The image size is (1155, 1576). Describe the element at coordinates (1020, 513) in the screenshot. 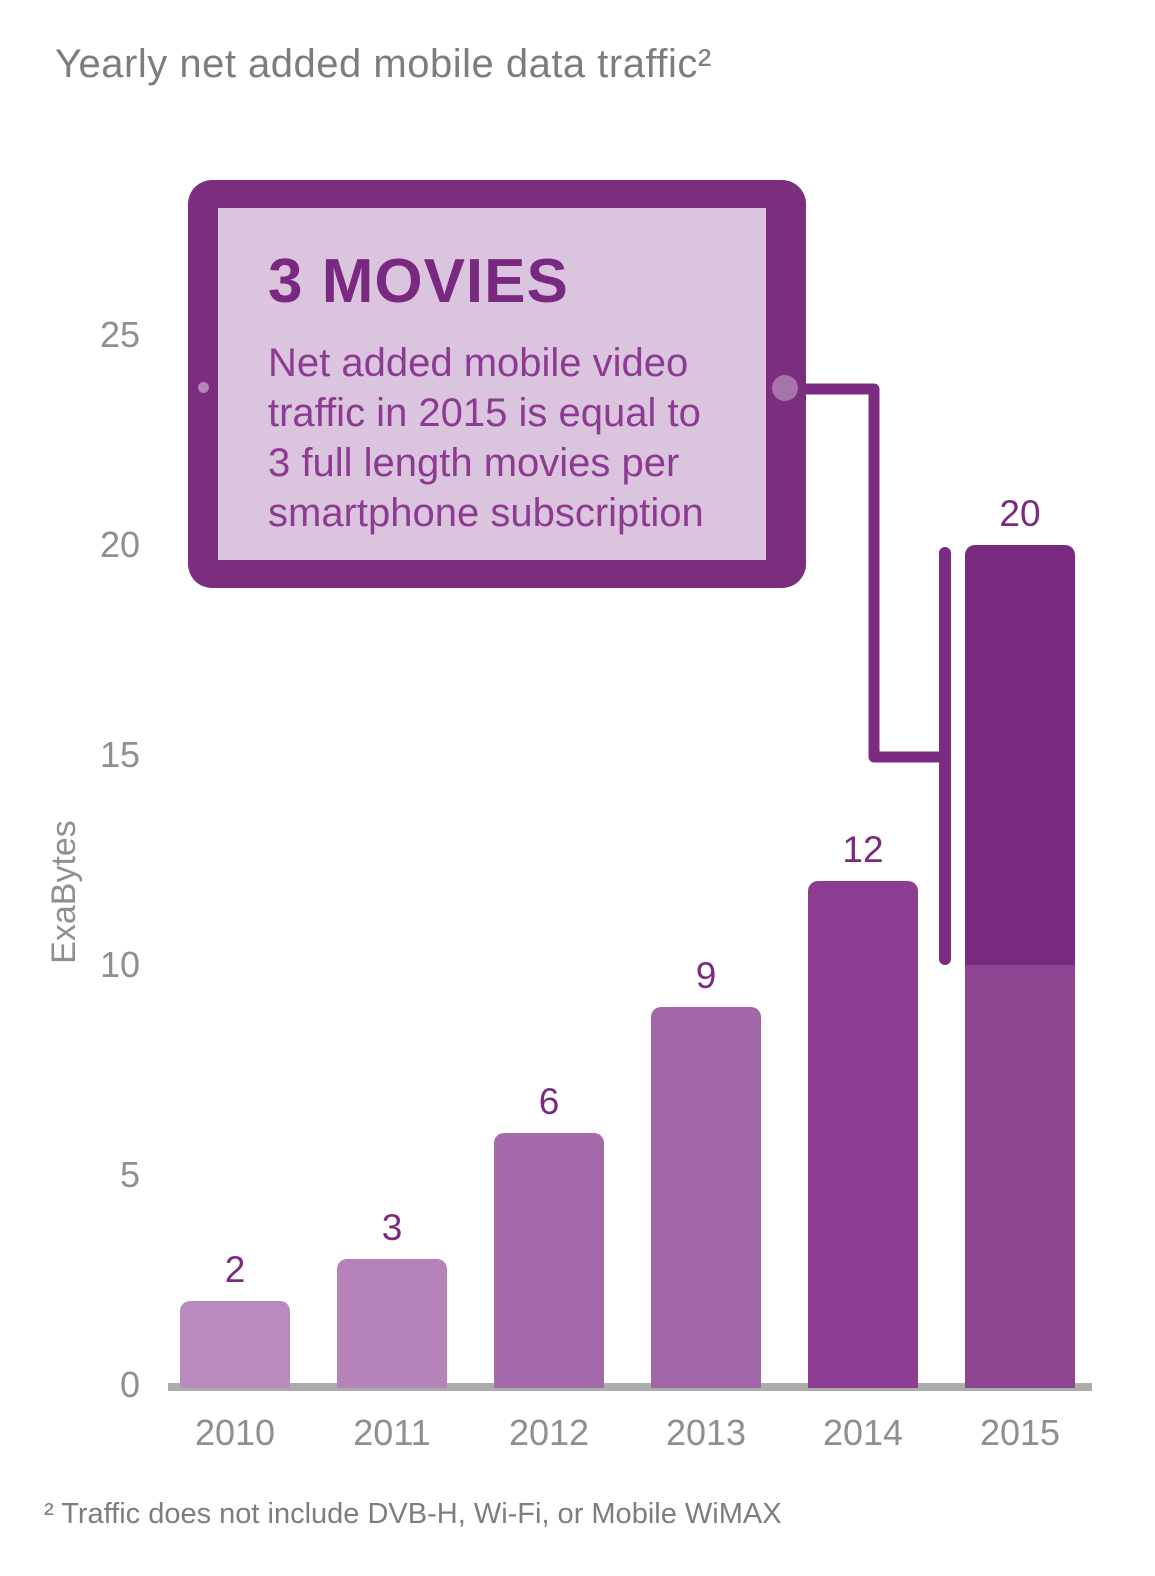

I see `bar-value-2015: 20` at that location.